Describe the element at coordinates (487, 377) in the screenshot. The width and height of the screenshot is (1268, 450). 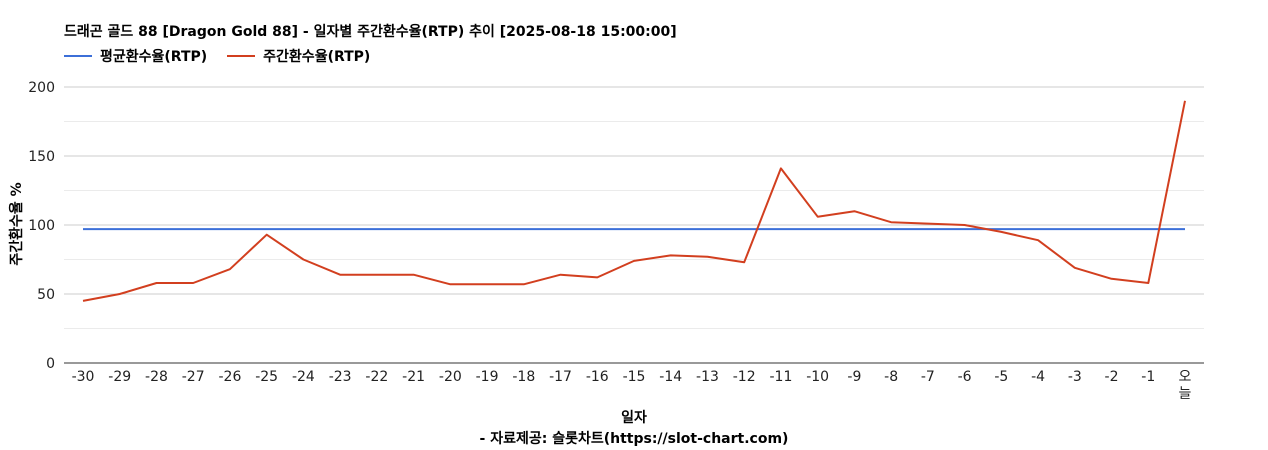
I see `x-tick-label: -19` at that location.